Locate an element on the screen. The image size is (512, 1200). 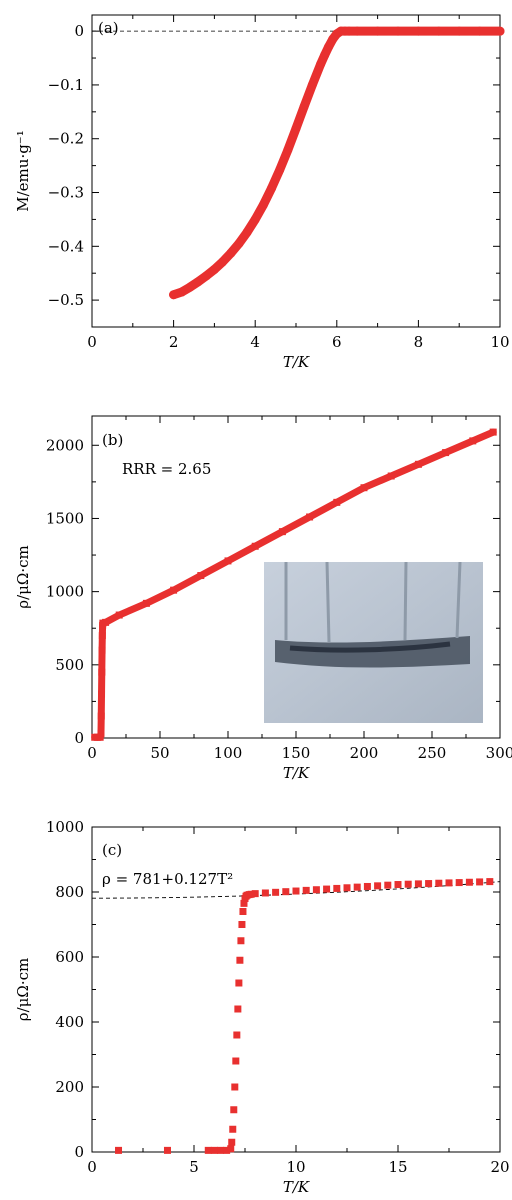
x-tick-label: 6 is located at coordinates (337, 342).